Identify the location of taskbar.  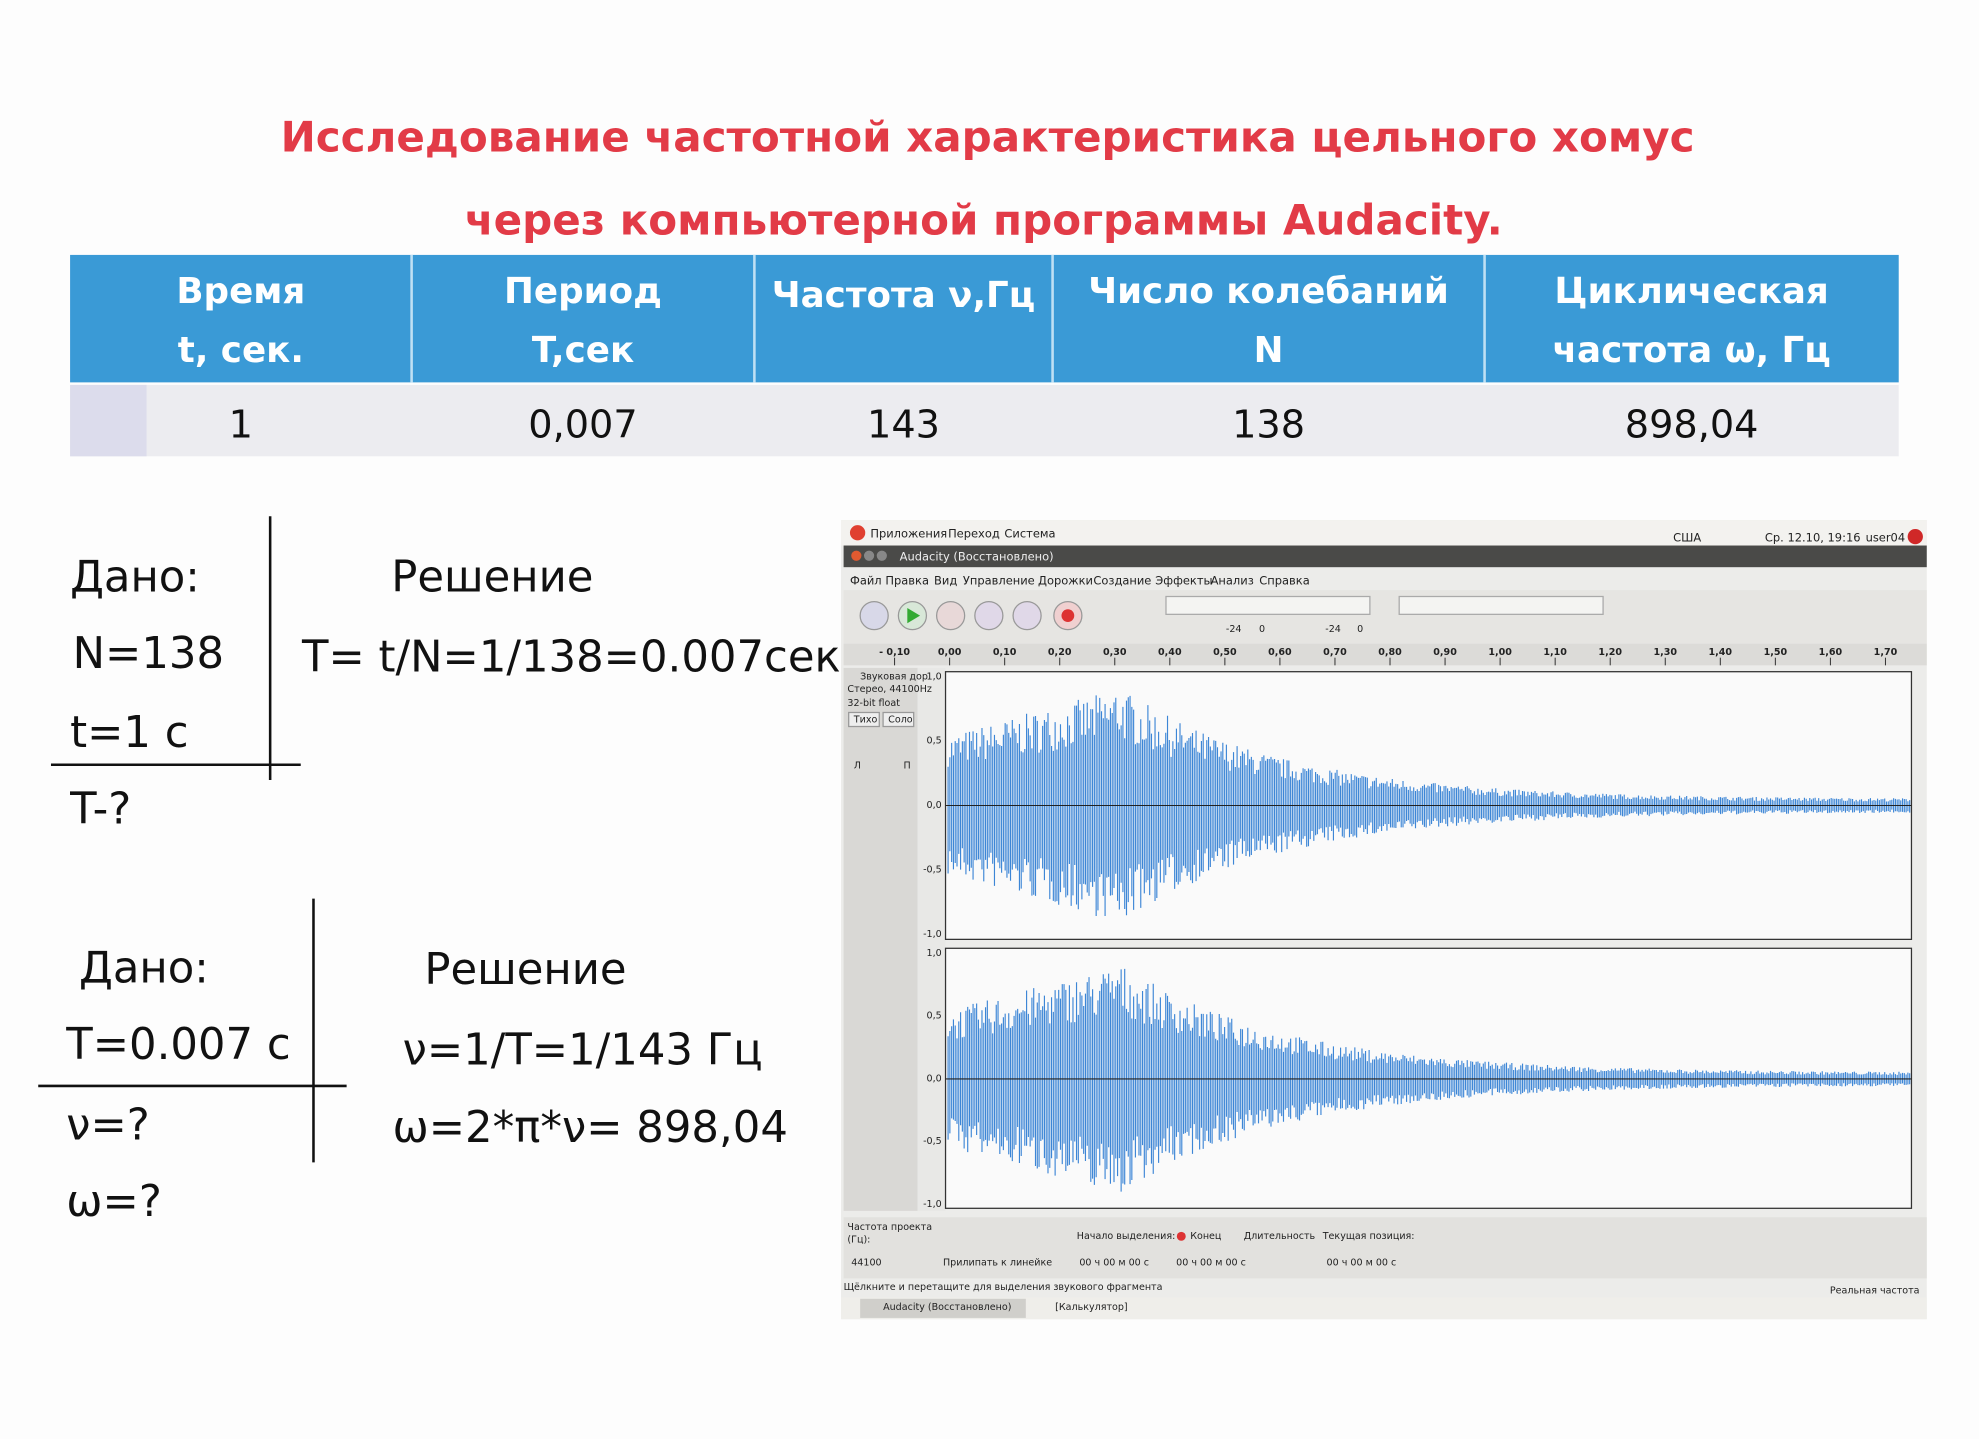
(1384, 1308).